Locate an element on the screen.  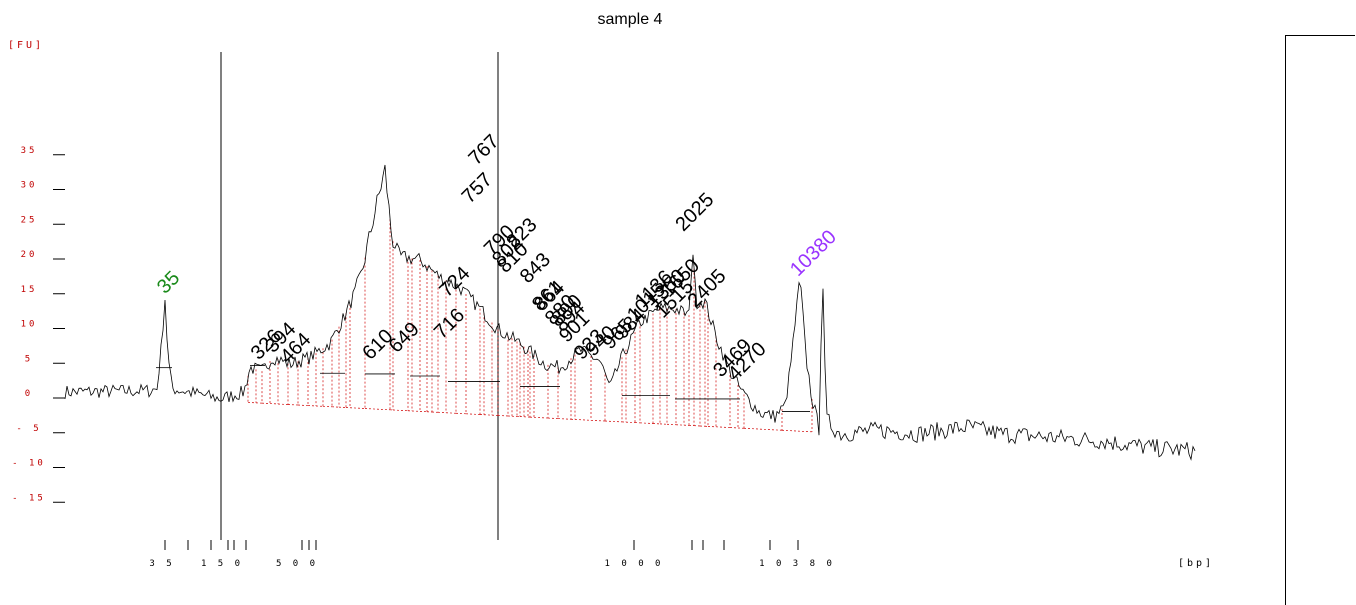
y-tick-label: 15 is located at coordinates (29, 290).